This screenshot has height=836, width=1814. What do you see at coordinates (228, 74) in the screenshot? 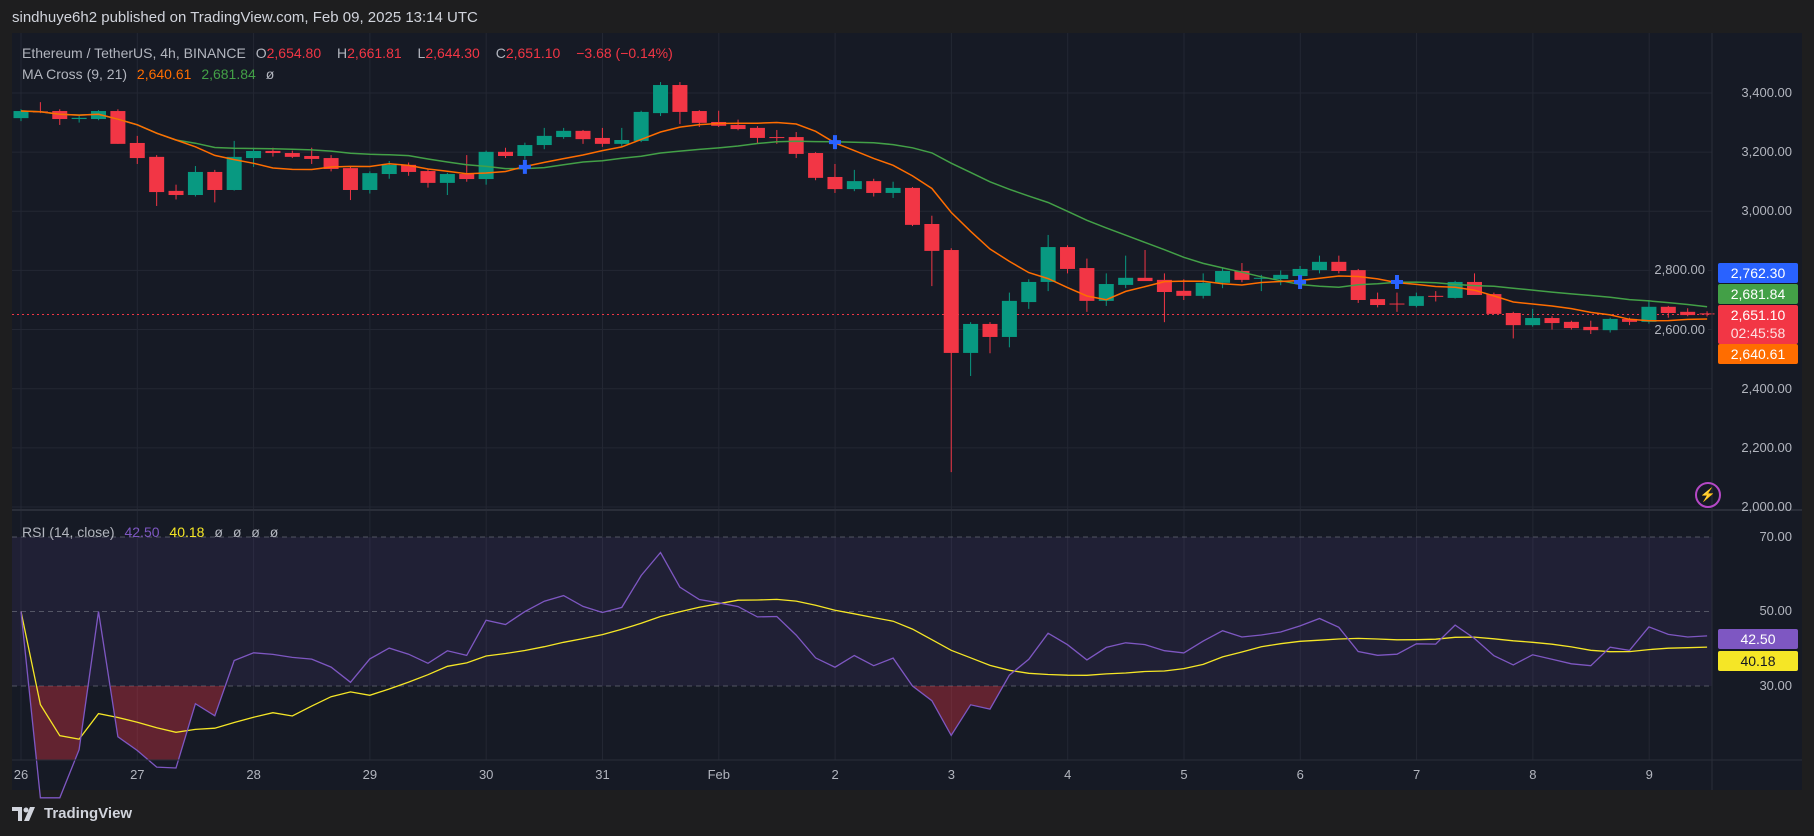
I see `ma-slow-value: 2,681.84` at bounding box center [228, 74].